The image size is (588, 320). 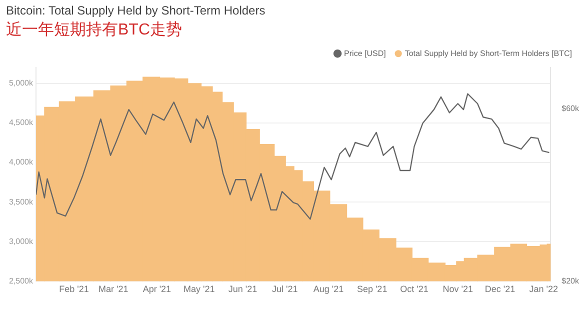 What do you see at coordinates (500, 289) in the screenshot?
I see `x-tick-label: Dec '21` at bounding box center [500, 289].